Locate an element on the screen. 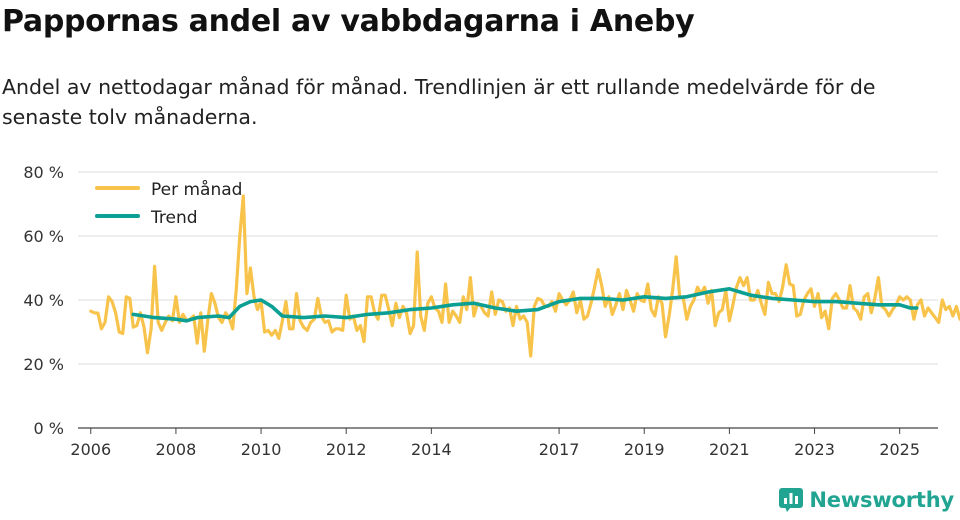  y-axis-labels: 0 % 20 % 40 % 60 % 80 % is located at coordinates (43, 300).